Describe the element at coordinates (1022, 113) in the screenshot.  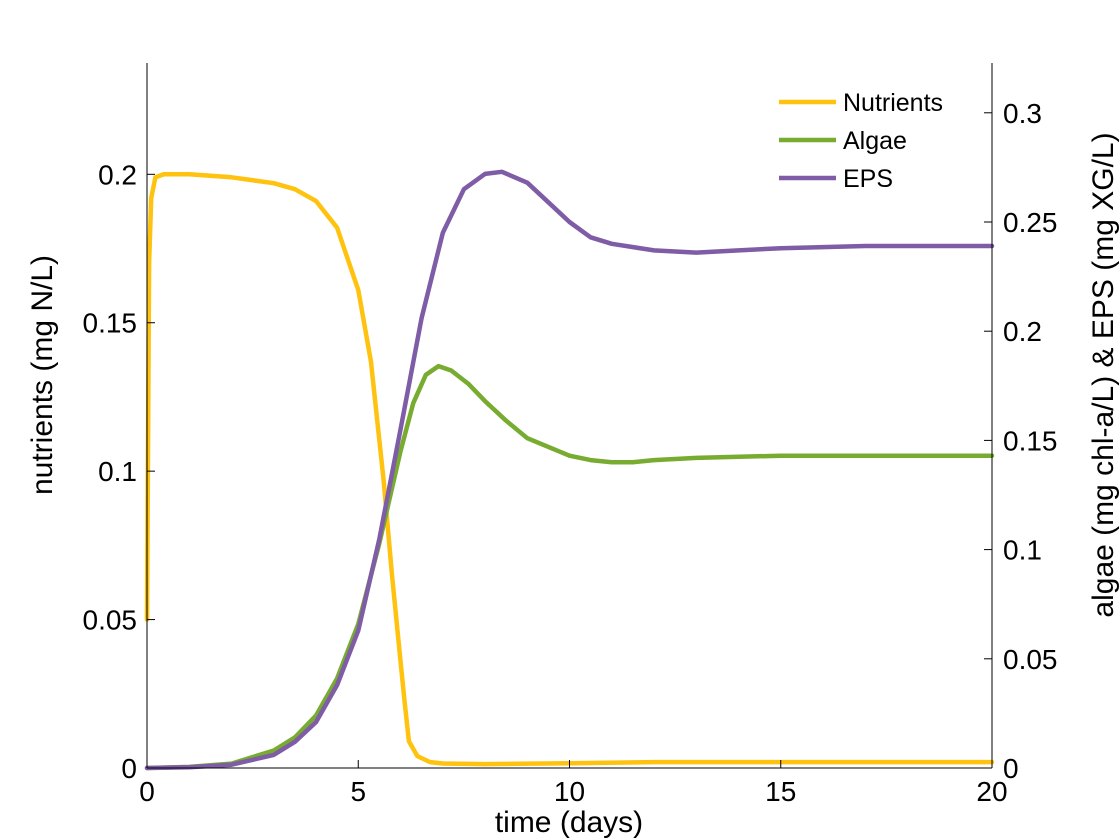
I see `y-right-tick-label: 0.3` at that location.